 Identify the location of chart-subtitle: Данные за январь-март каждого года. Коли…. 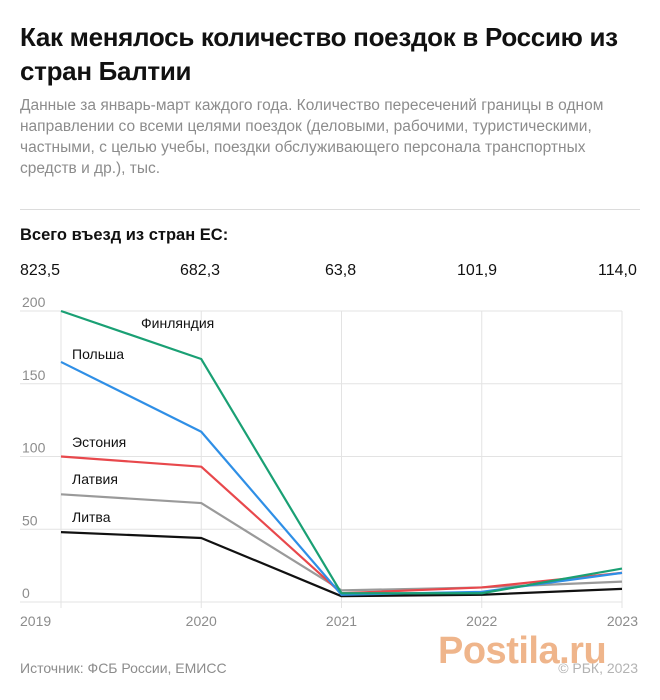
(312, 137).